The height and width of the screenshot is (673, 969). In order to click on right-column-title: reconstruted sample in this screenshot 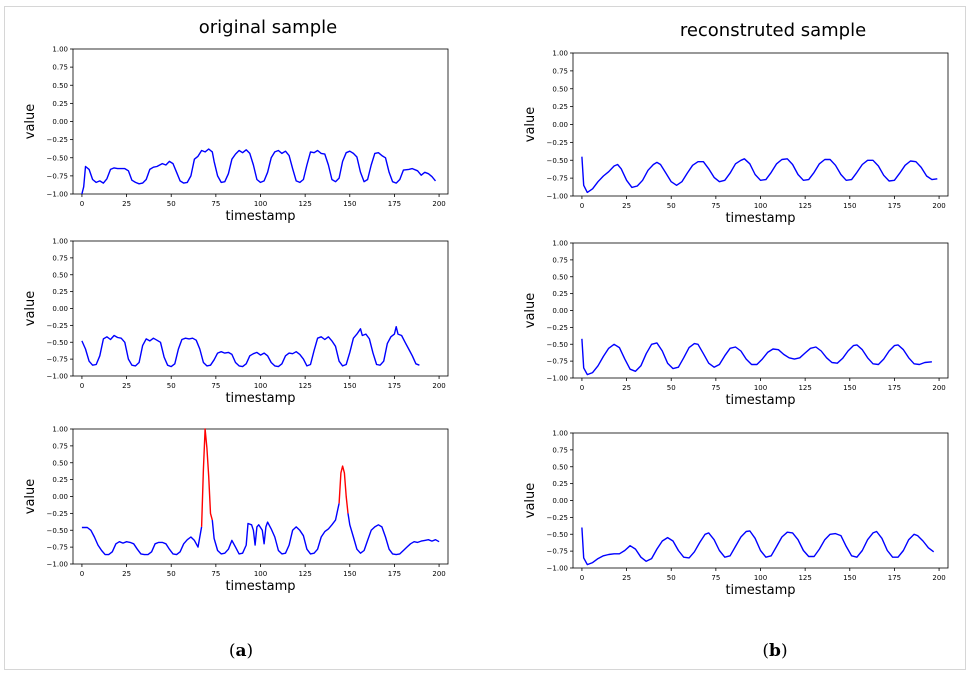, I will do `click(773, 30)`.